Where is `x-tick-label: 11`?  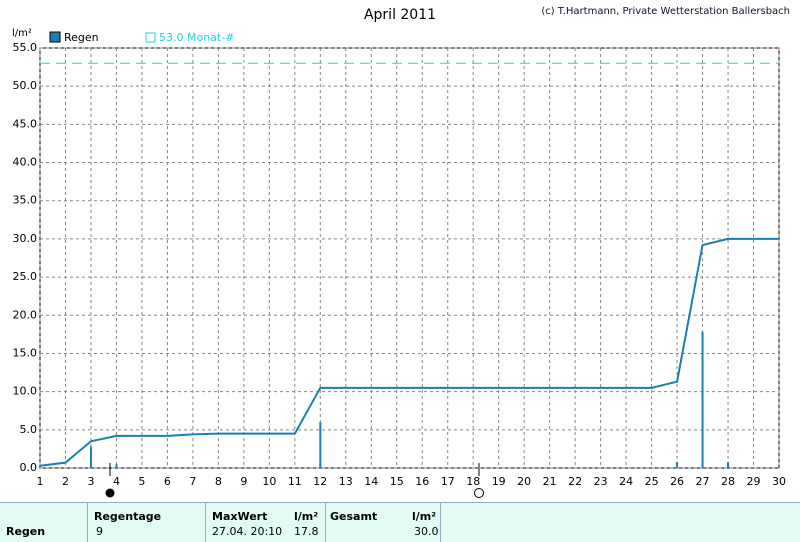
x-tick-label: 11 is located at coordinates (295, 481).